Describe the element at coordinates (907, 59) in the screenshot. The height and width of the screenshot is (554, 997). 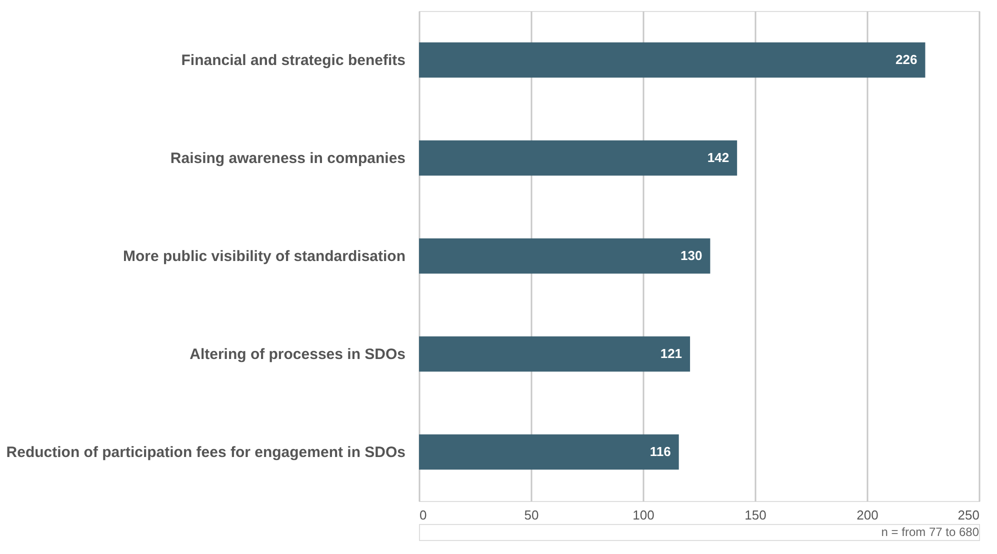
I see `data-label: 226` at that location.